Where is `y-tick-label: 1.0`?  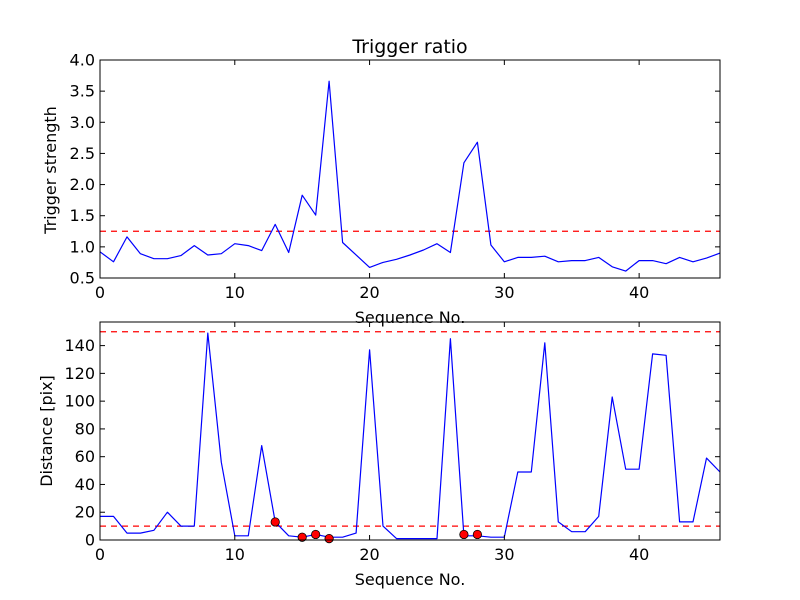
y-tick-label: 1.0 is located at coordinates (82, 246).